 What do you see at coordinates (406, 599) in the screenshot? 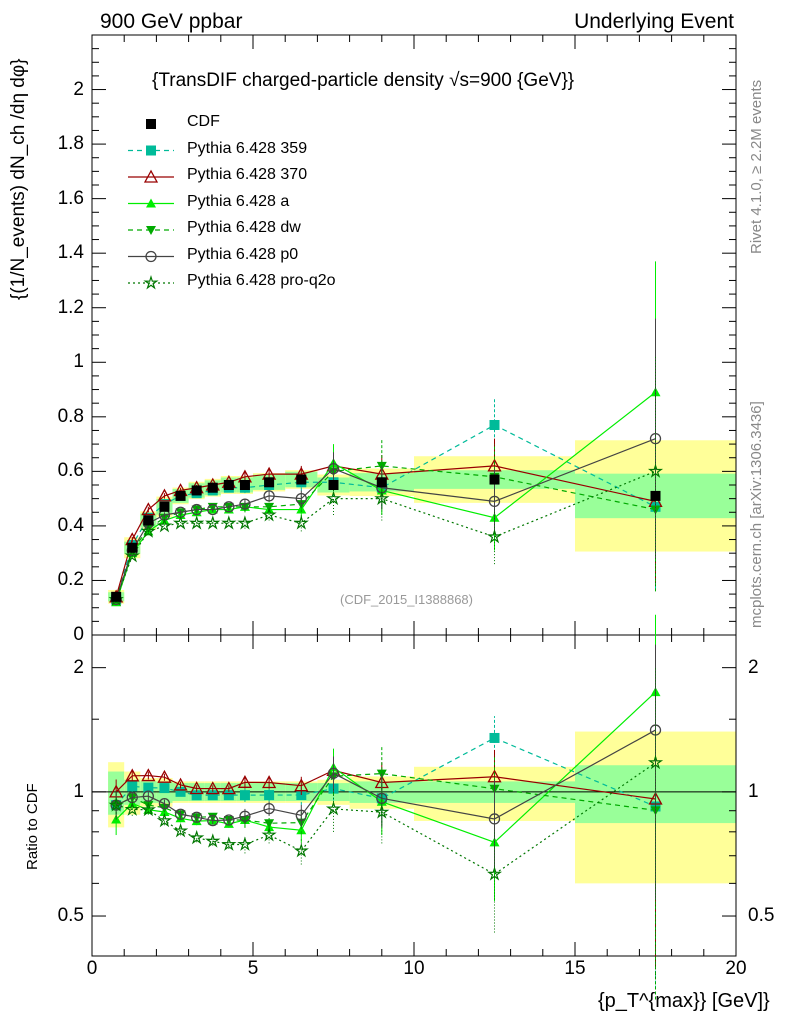
I see `analysis-tag: (CDF_2015_I1388868)` at bounding box center [406, 599].